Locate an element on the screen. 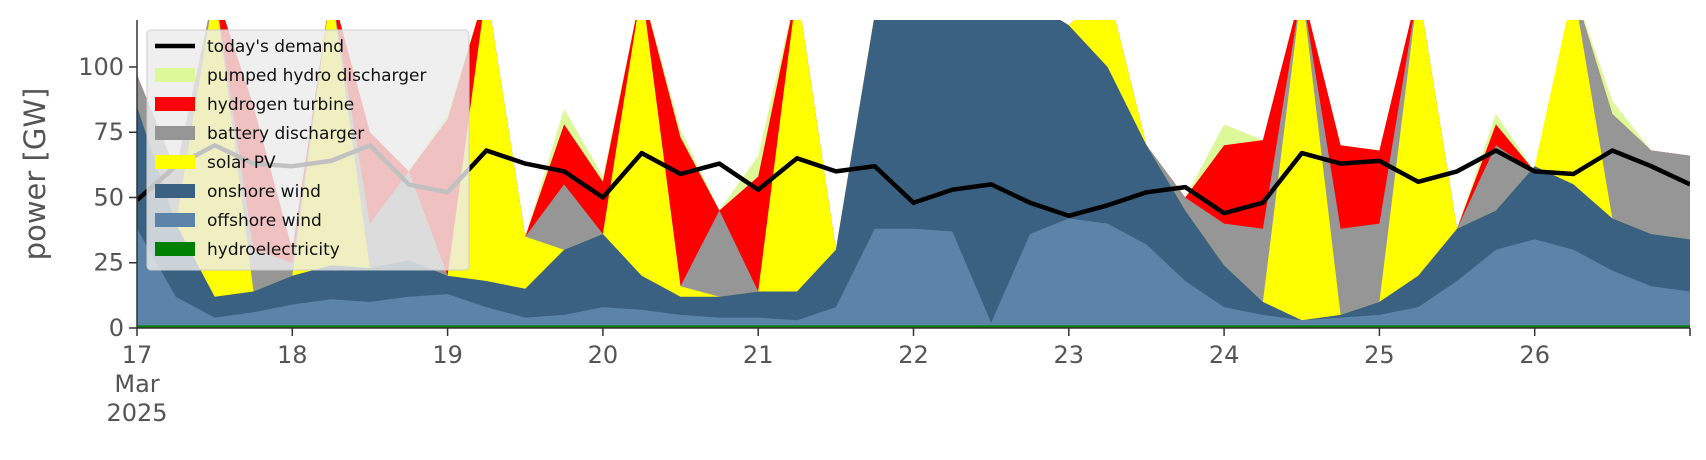 This screenshot has width=1706, height=460. legend-label: hydrogen turbine is located at coordinates (280, 105).